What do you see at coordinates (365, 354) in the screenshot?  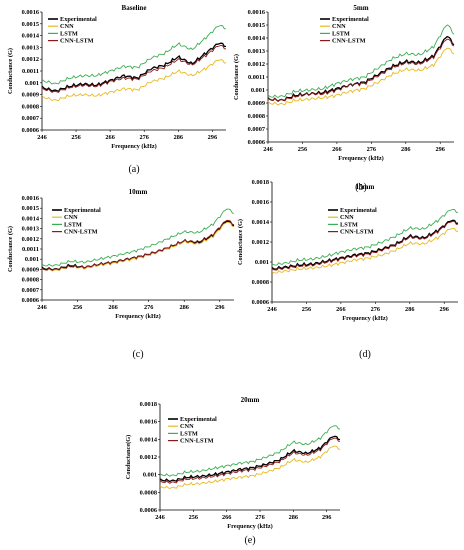 I see `panel-label: (d)` at bounding box center [365, 354].